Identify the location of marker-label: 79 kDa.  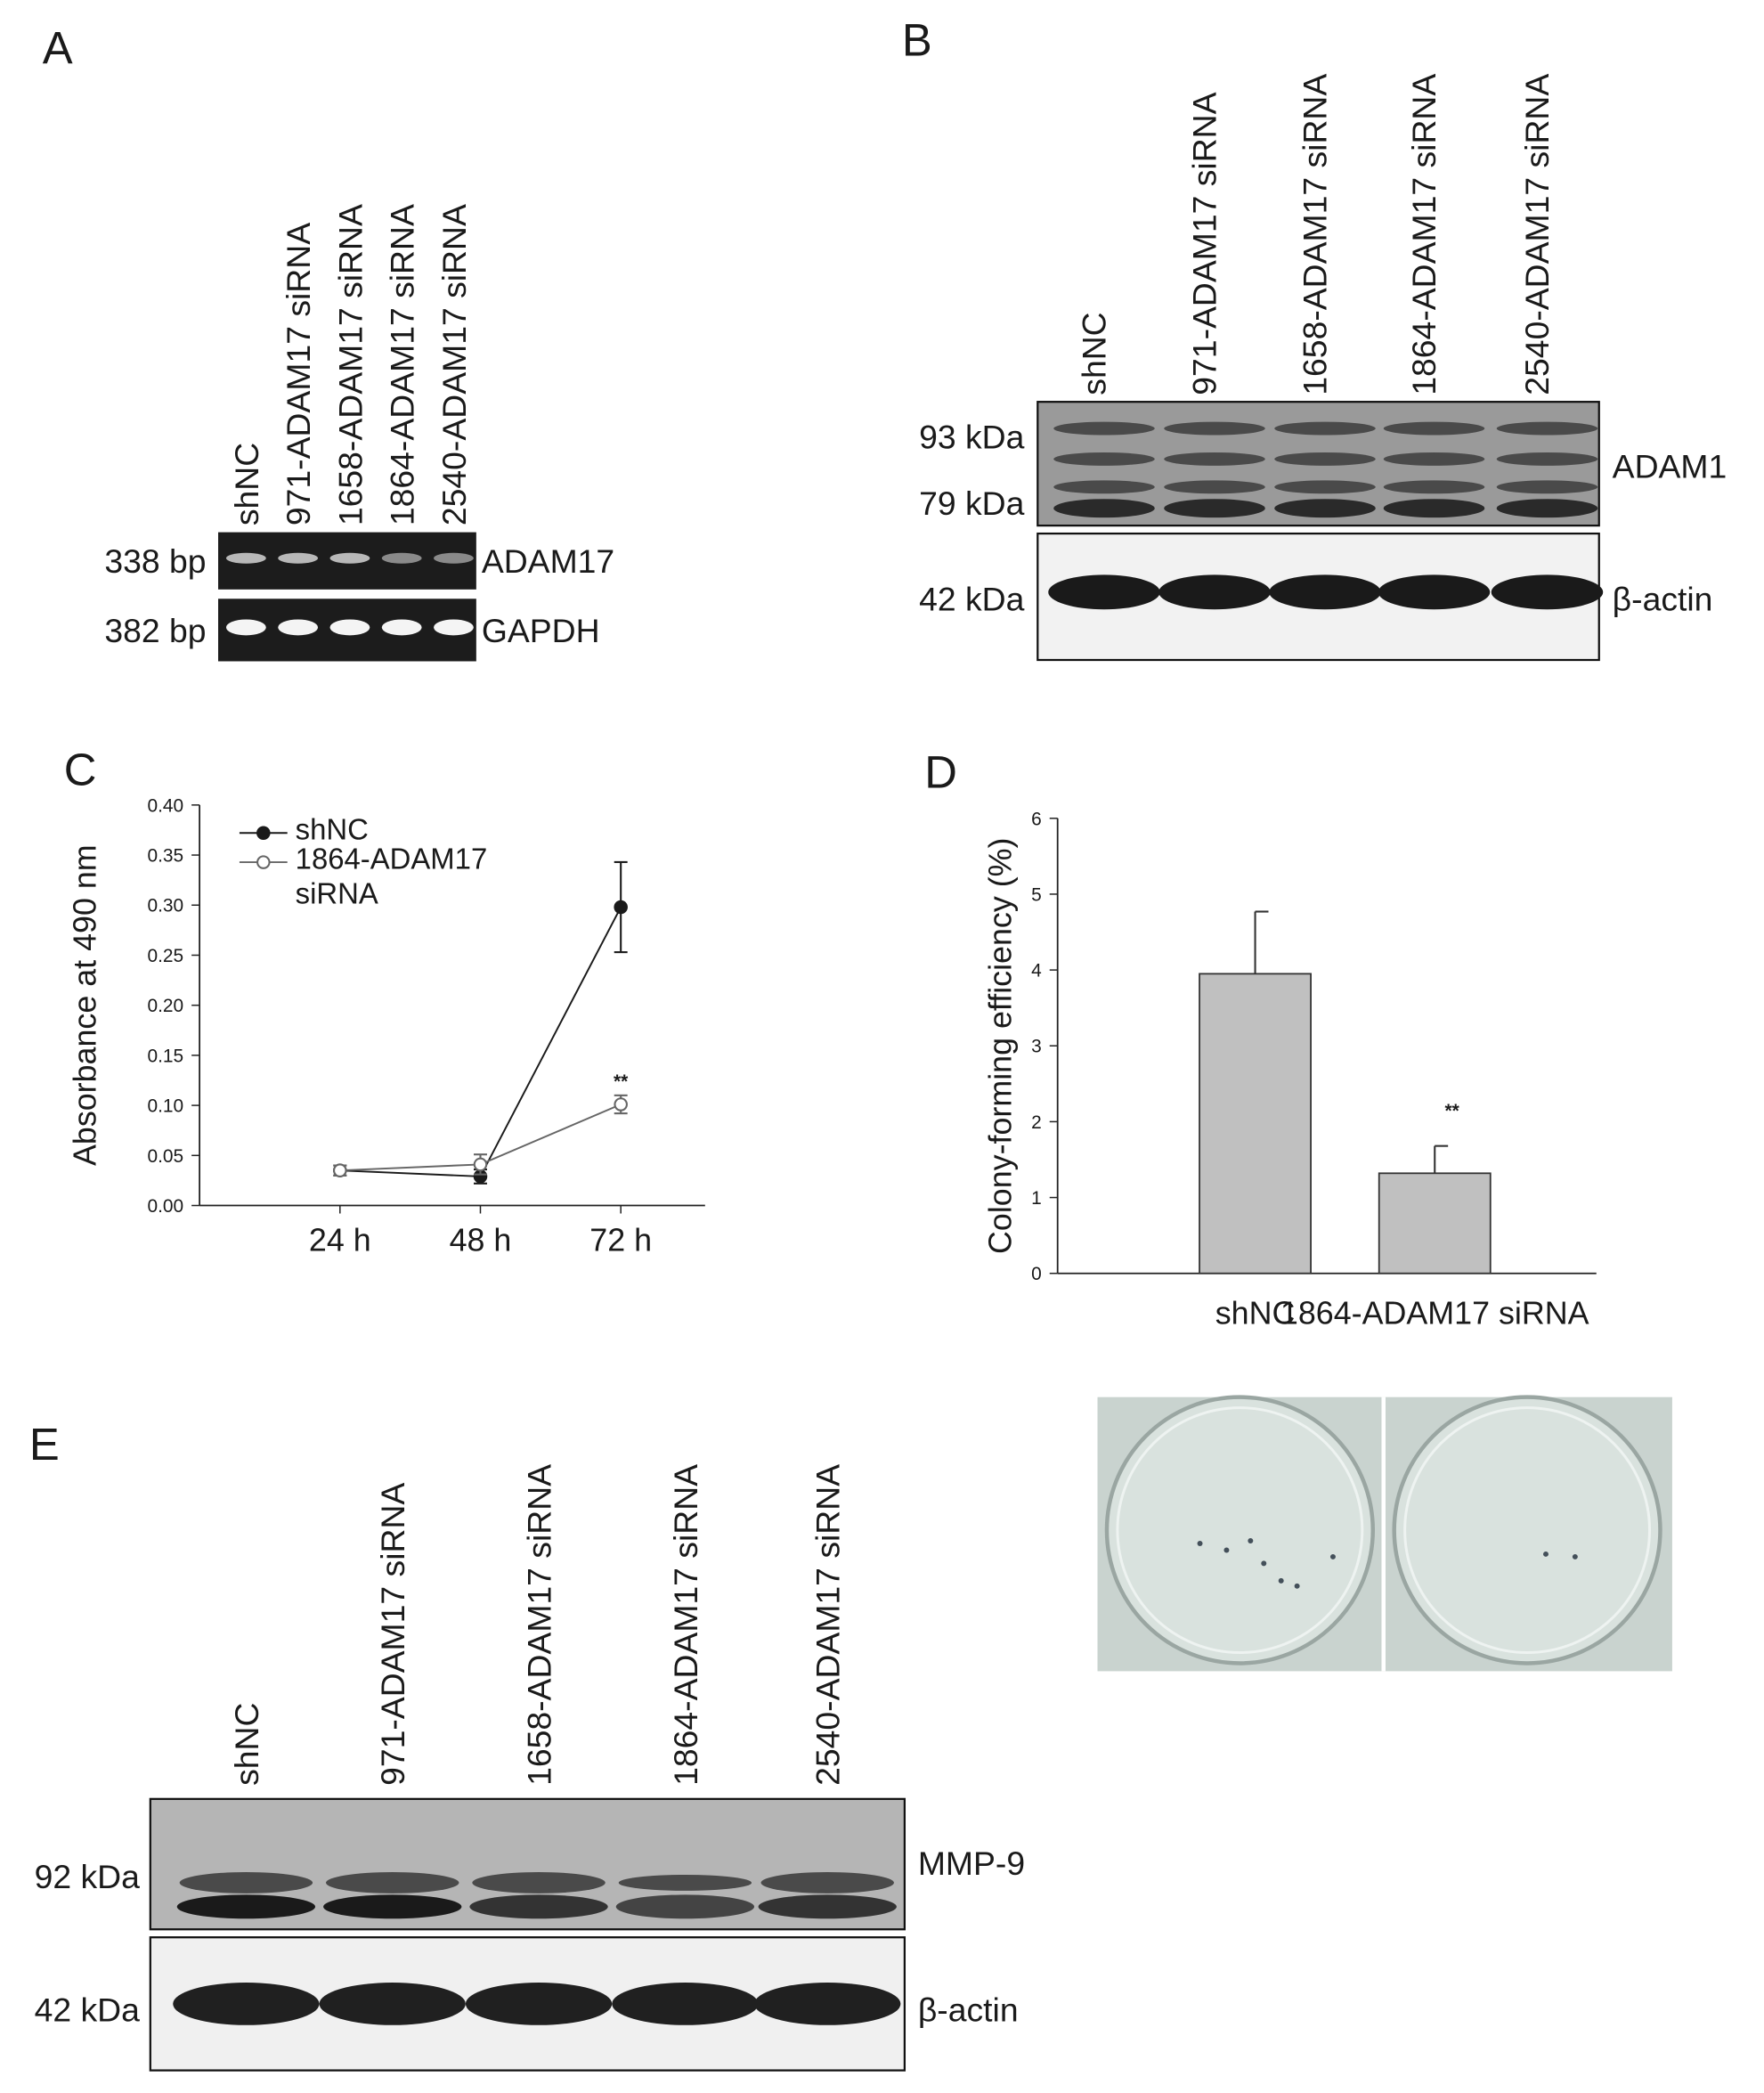
(972, 503).